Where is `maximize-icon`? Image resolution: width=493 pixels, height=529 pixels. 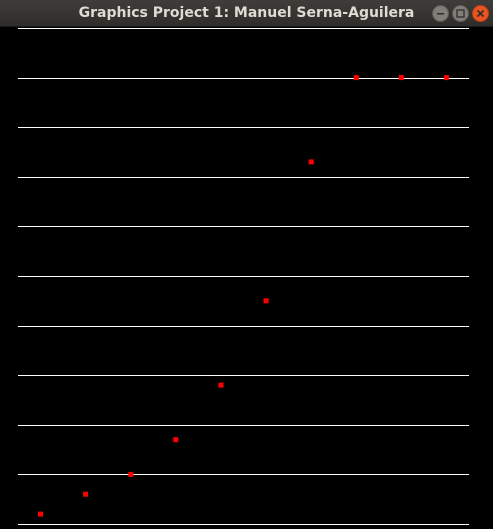 maximize-icon is located at coordinates (460, 13).